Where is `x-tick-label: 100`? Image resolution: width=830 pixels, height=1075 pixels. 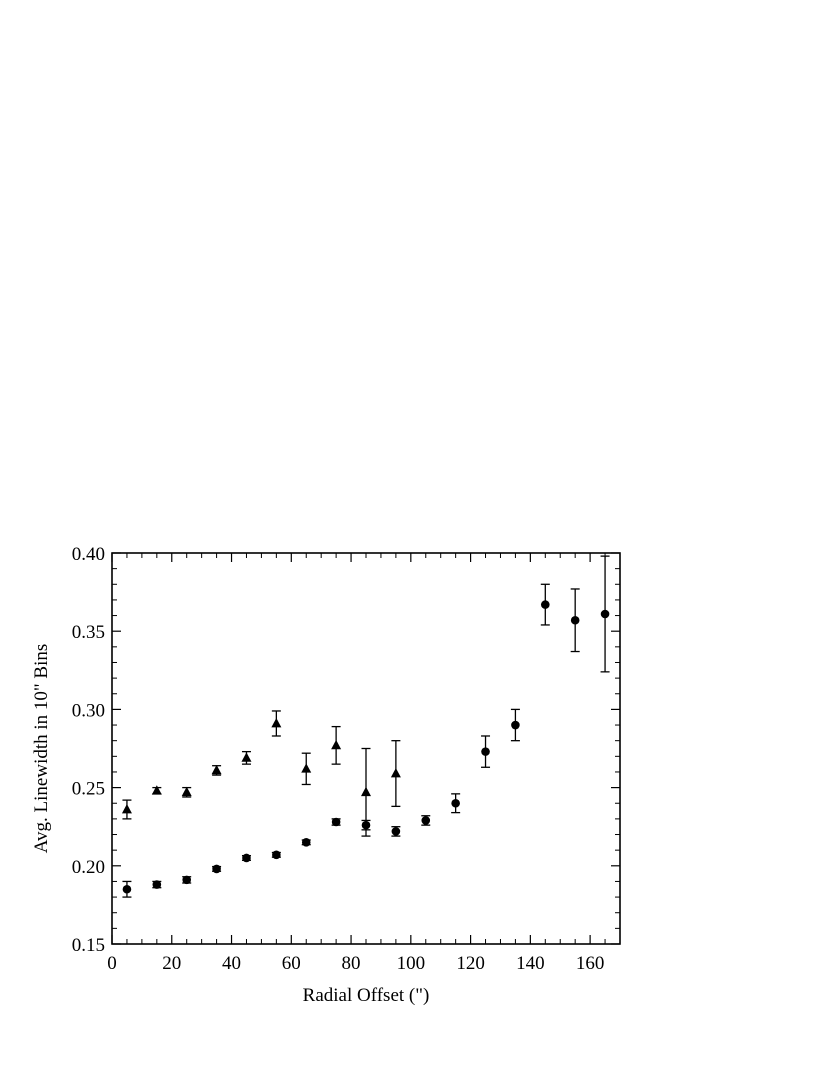 x-tick-label: 100 is located at coordinates (411, 963).